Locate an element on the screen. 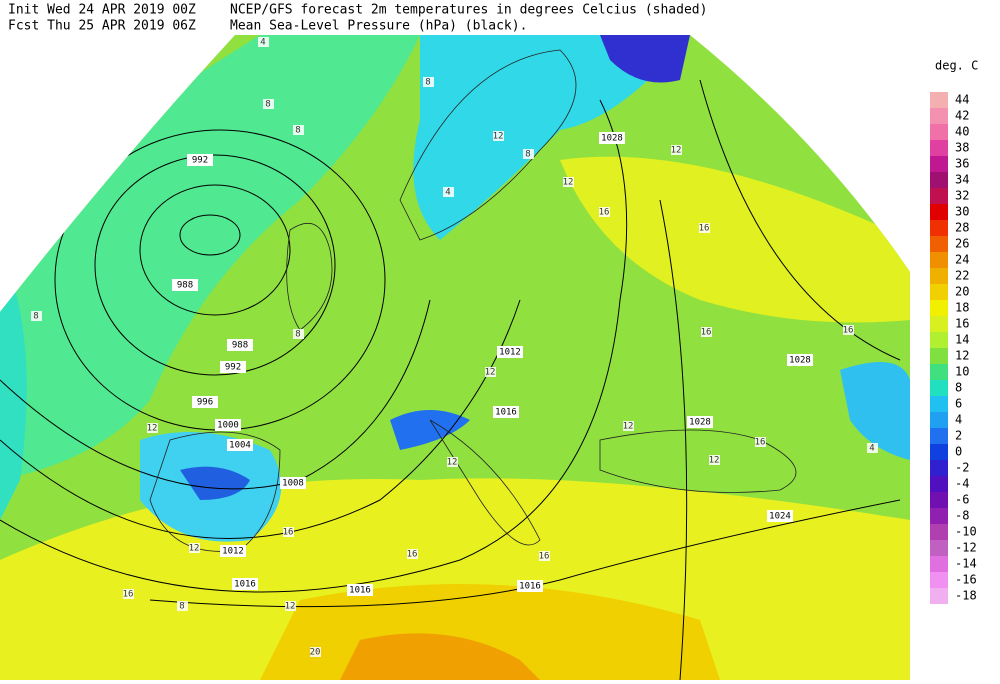 Image resolution: width=1000 pixels, height=684 pixels. legend-label: -10 is located at coordinates (966, 532).